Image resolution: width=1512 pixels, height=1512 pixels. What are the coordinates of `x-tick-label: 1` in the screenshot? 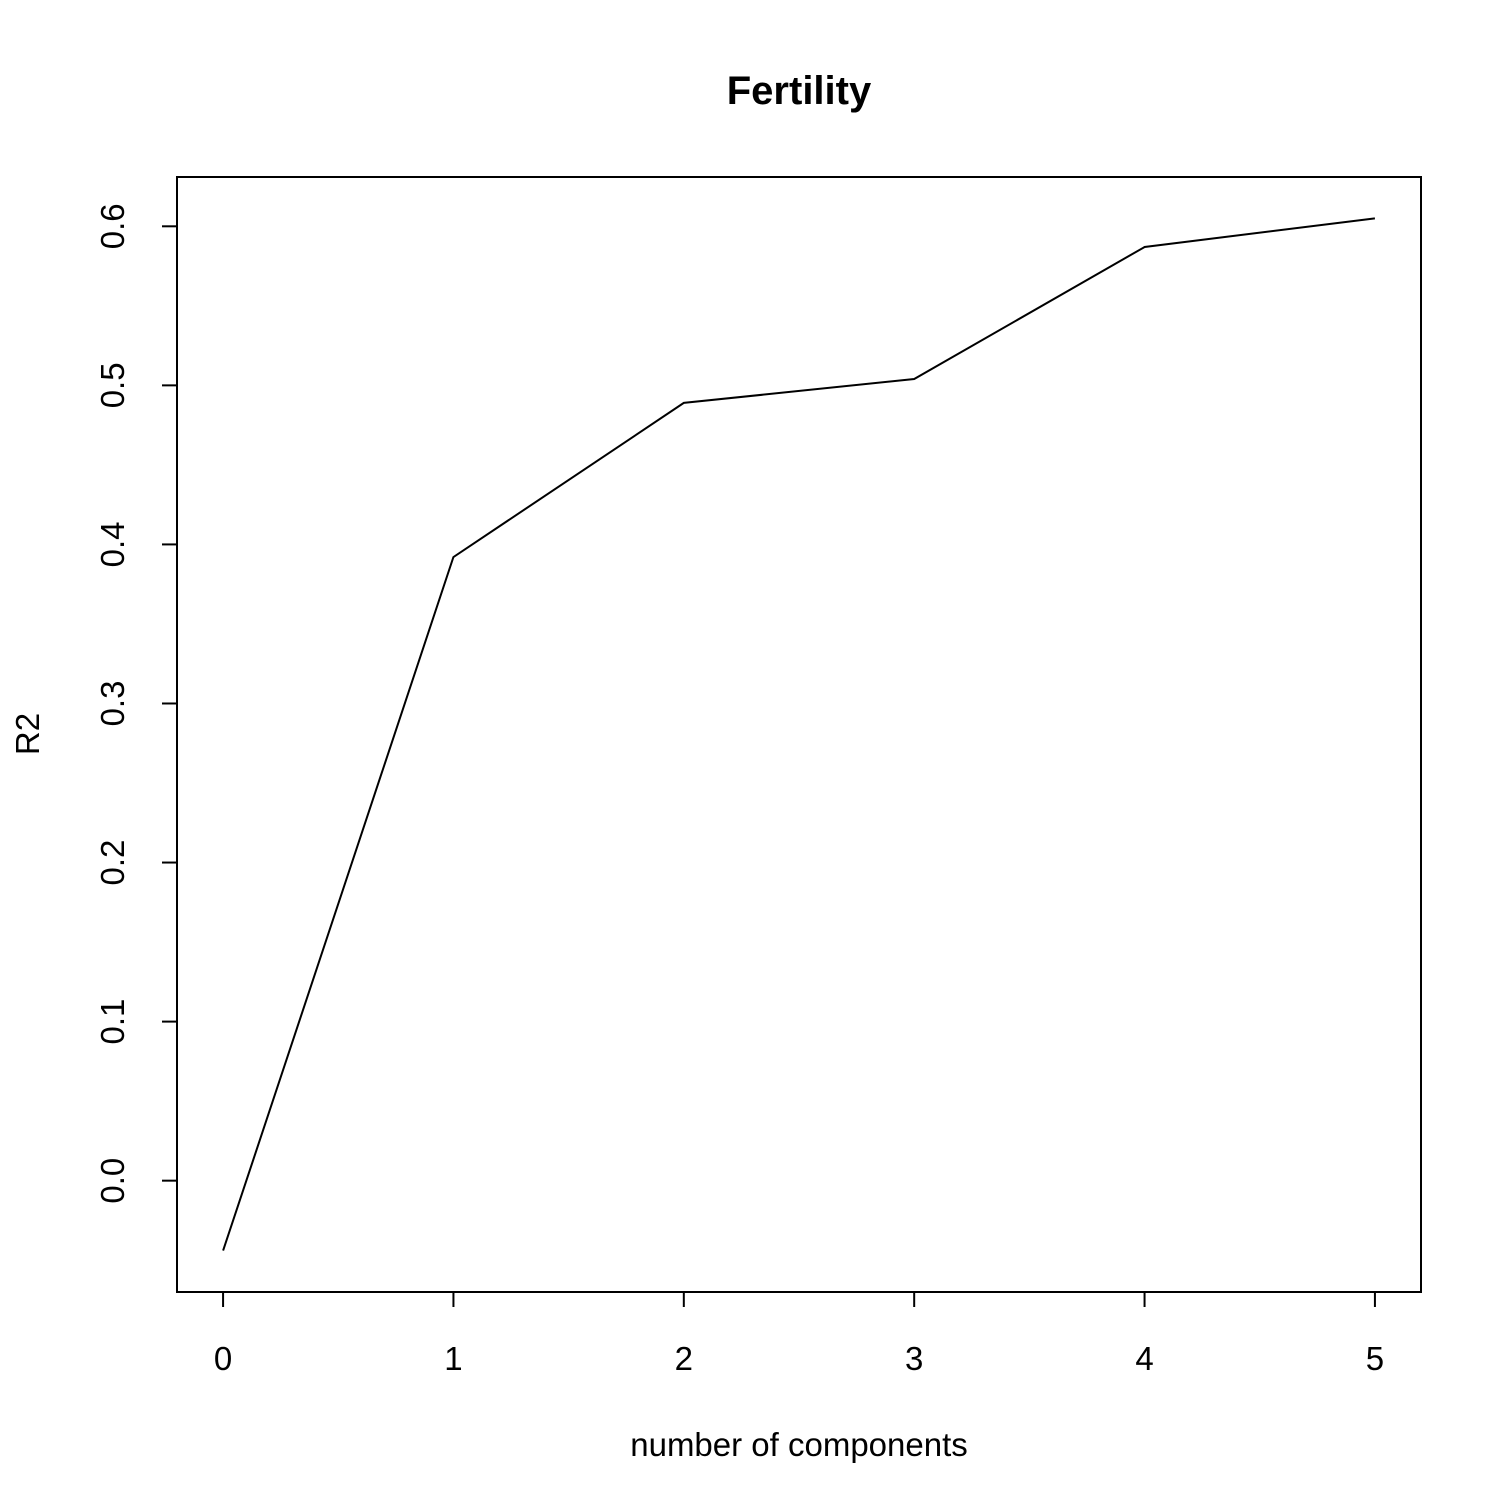 It's located at (453, 1358).